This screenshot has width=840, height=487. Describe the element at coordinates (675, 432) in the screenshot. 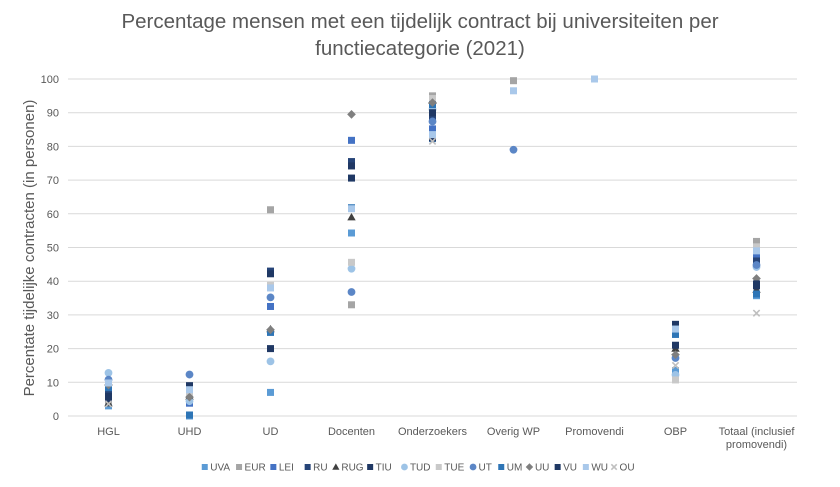

I see `x-tick-label: OBP` at that location.